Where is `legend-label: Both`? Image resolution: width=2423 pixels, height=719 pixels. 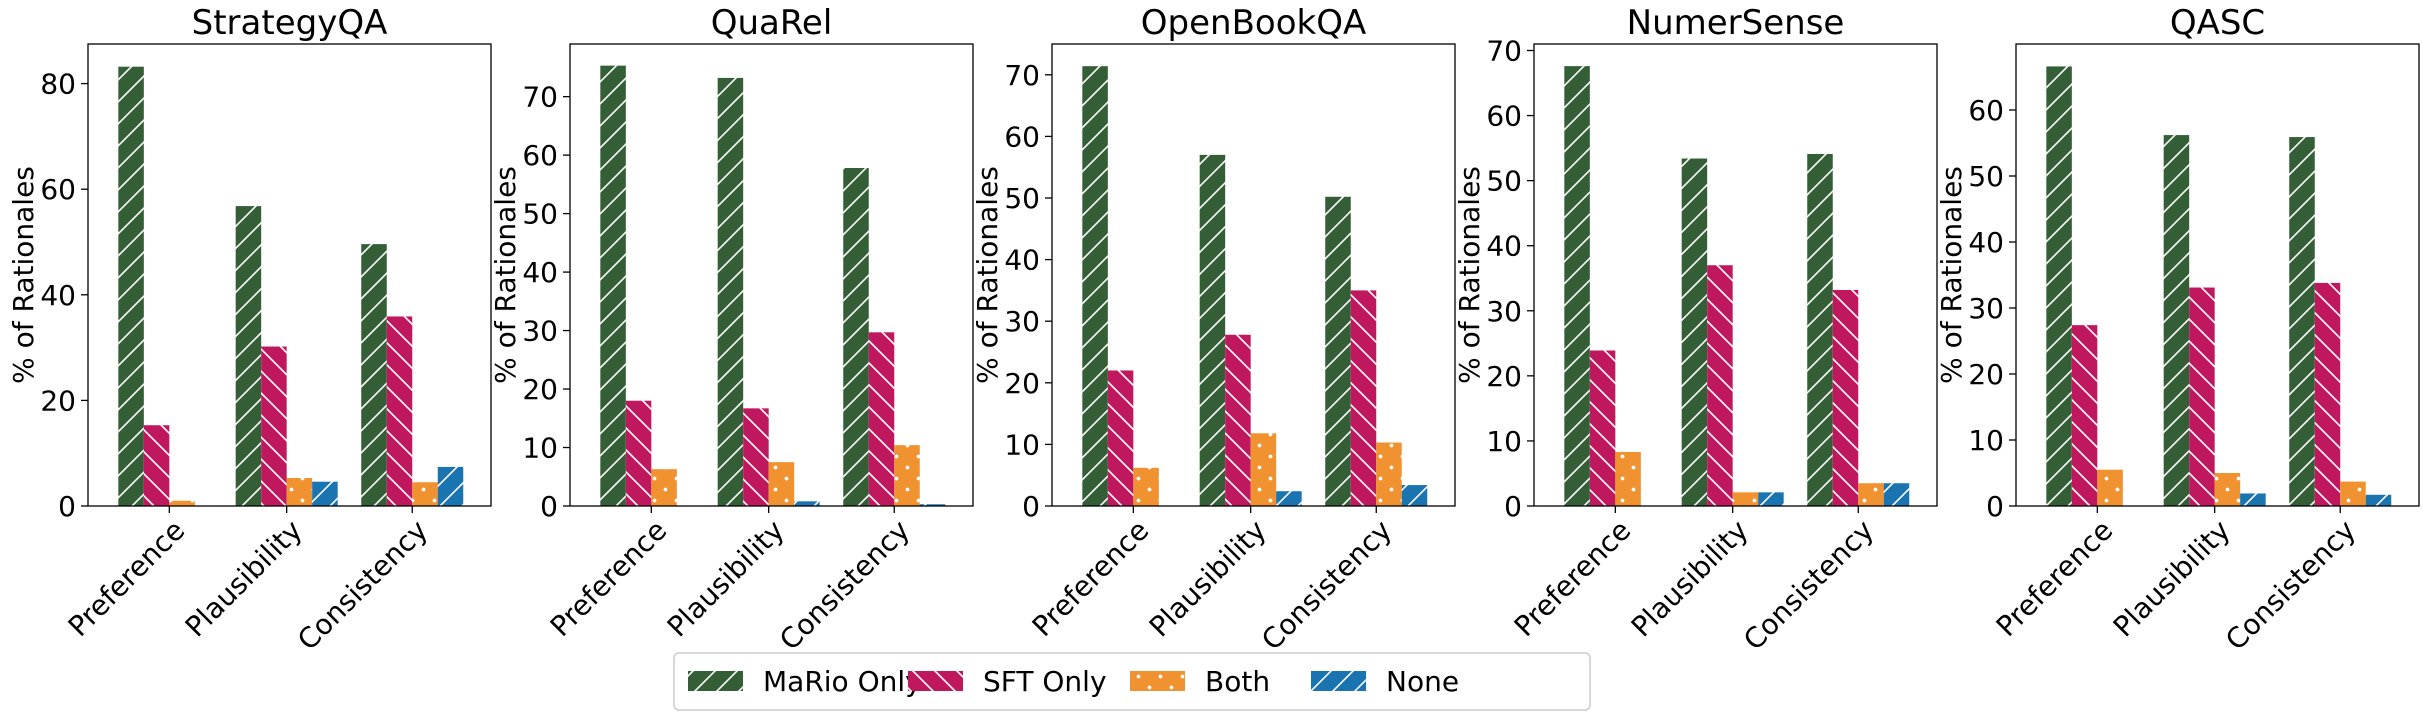 legend-label: Both is located at coordinates (1237, 681).